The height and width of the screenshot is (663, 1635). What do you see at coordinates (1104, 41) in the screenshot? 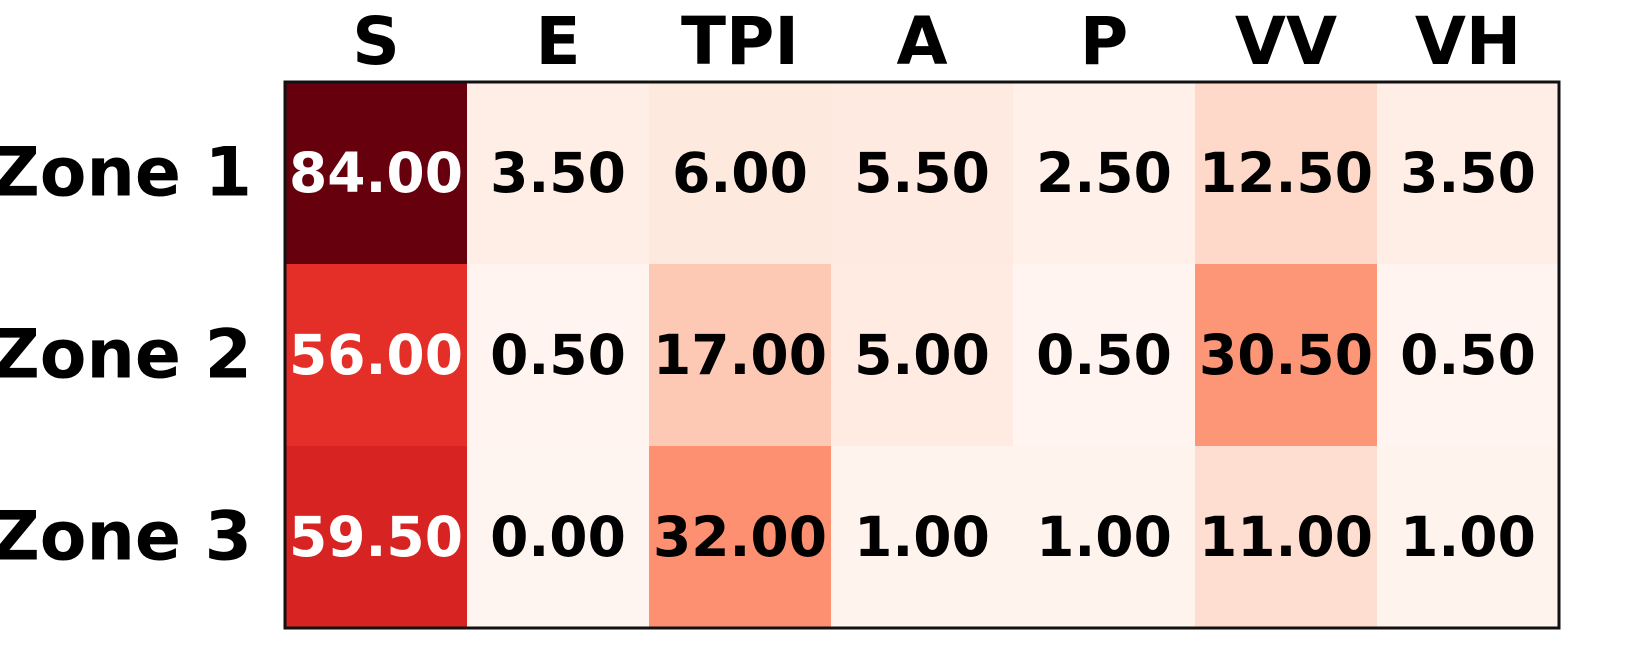
I see `column-label: P` at bounding box center [1104, 41].